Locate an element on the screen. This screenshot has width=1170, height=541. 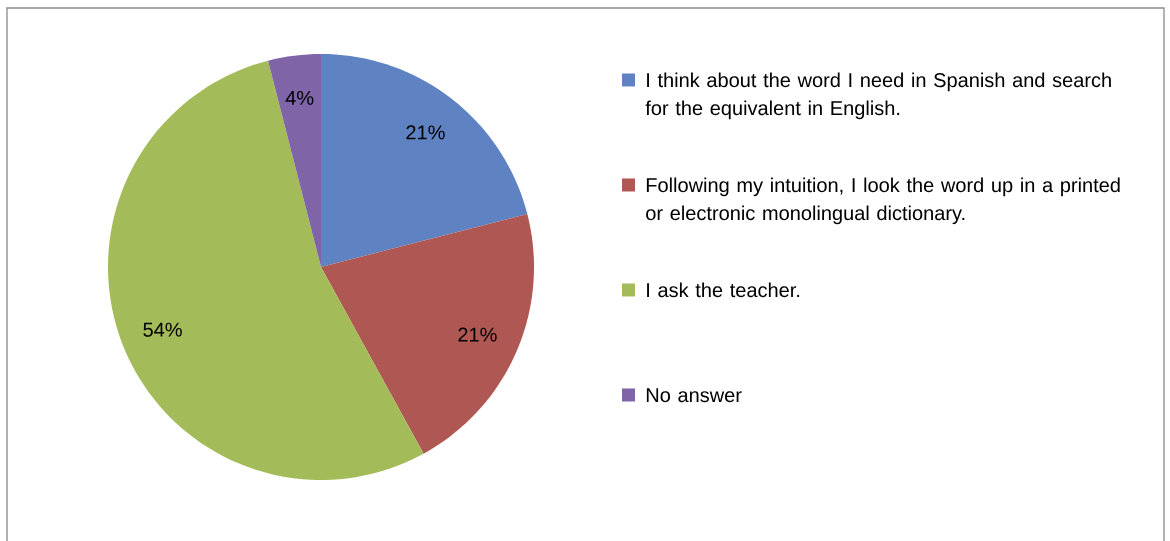
legend-label: No answer is located at coordinates (694, 395).